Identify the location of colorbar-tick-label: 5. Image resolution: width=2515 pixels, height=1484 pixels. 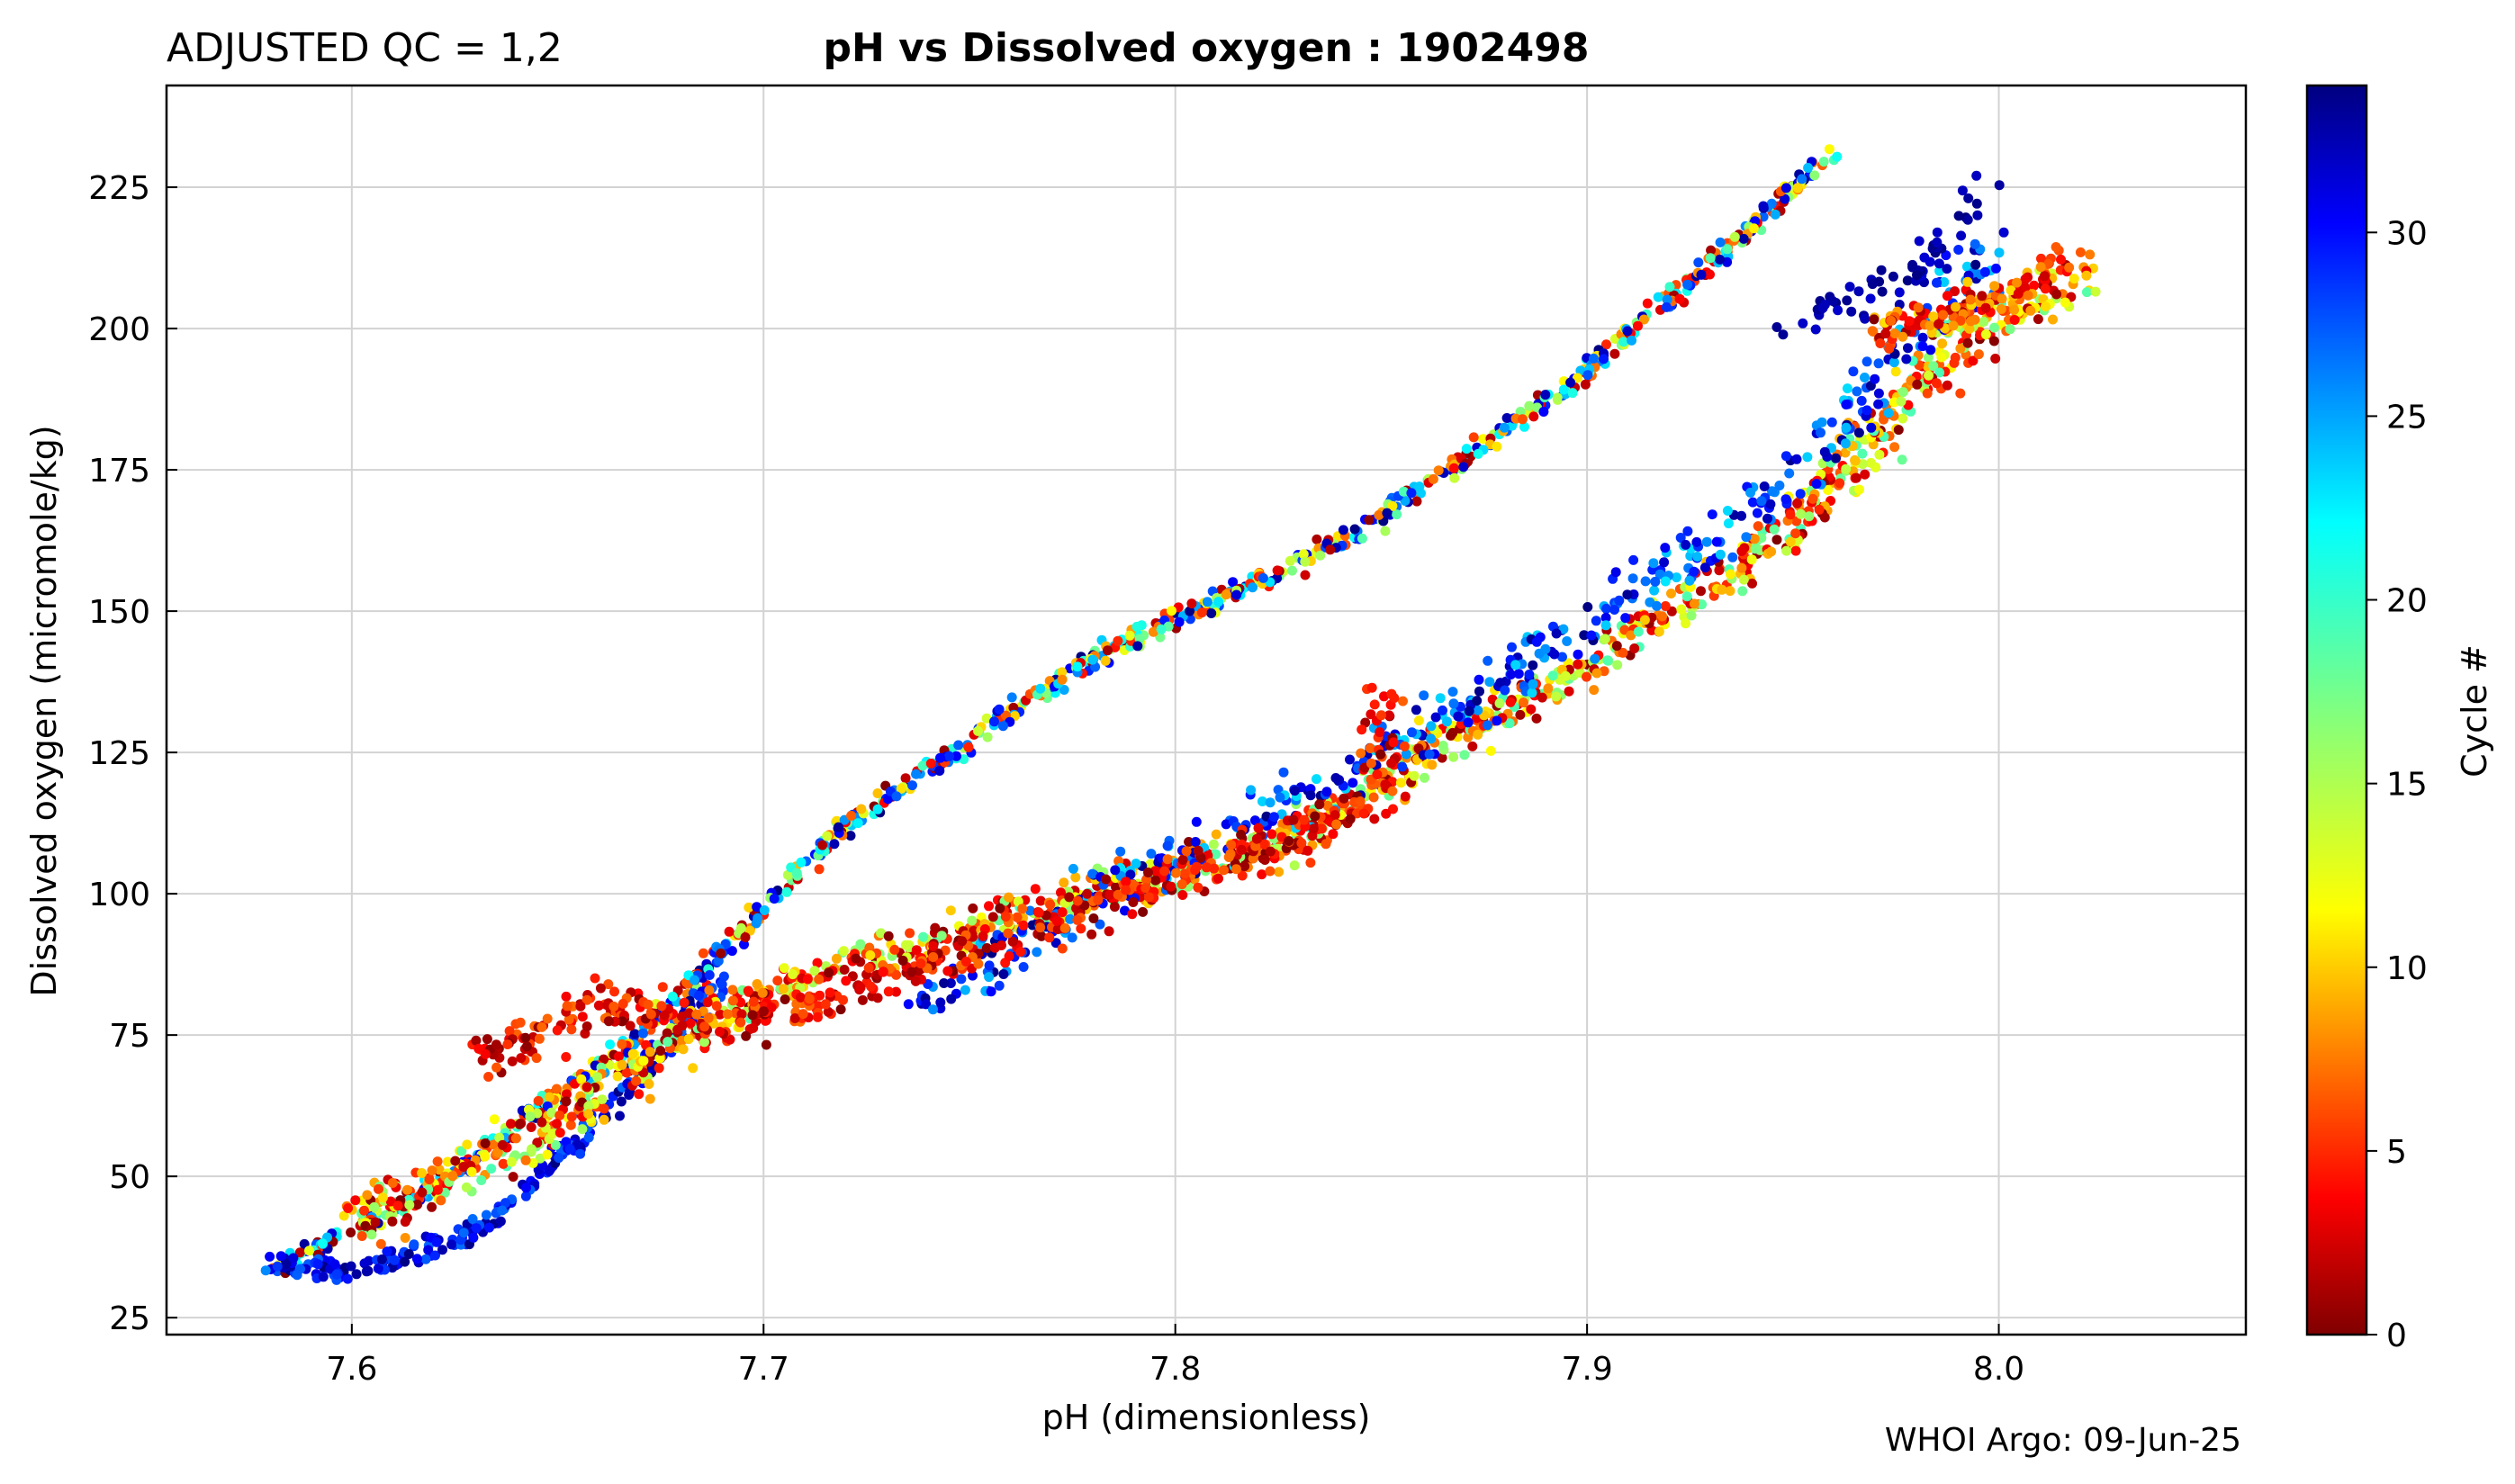
(2396, 1152).